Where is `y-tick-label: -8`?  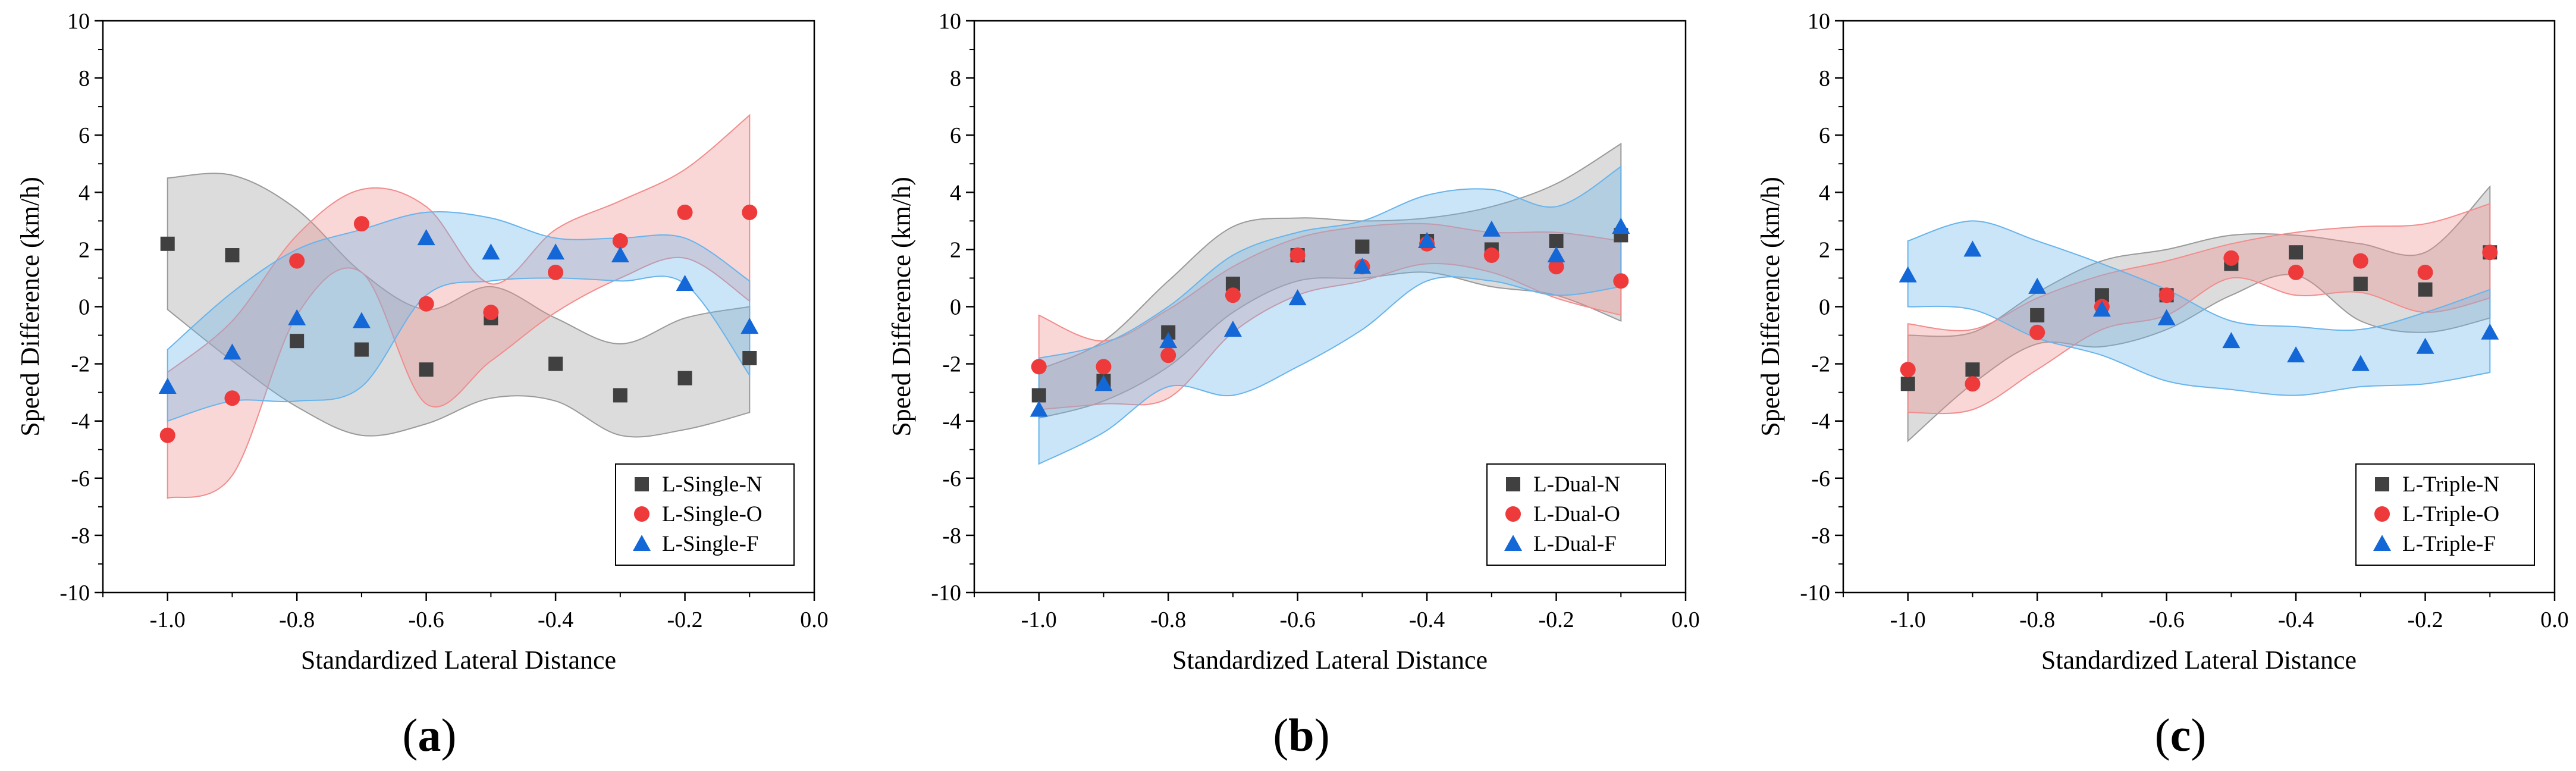
y-tick-label: -8 is located at coordinates (951, 537).